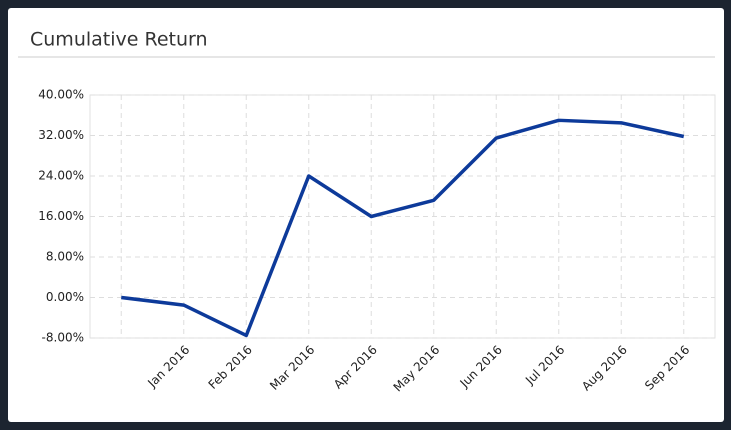 Image resolution: width=731 pixels, height=430 pixels. What do you see at coordinates (63, 338) in the screenshot?
I see `y-tick-label: -8.00%` at bounding box center [63, 338].